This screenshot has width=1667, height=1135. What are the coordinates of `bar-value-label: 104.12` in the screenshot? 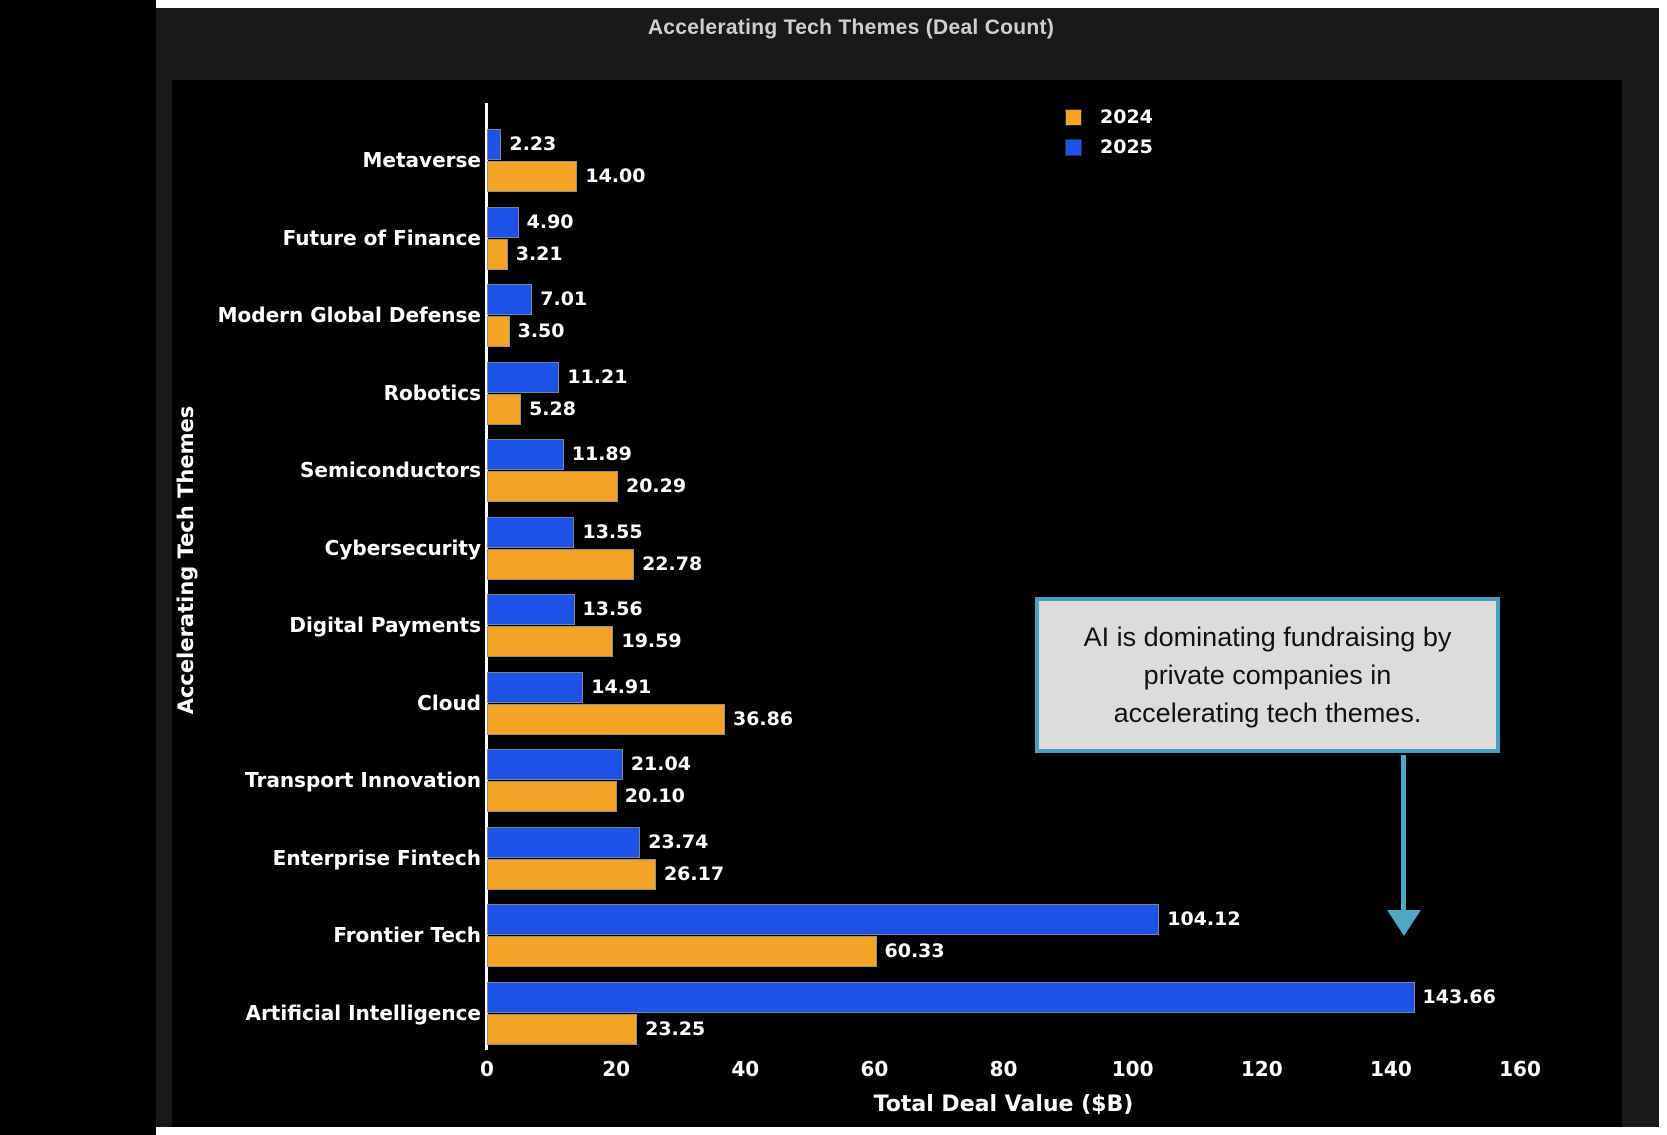 It's located at (1204, 919).